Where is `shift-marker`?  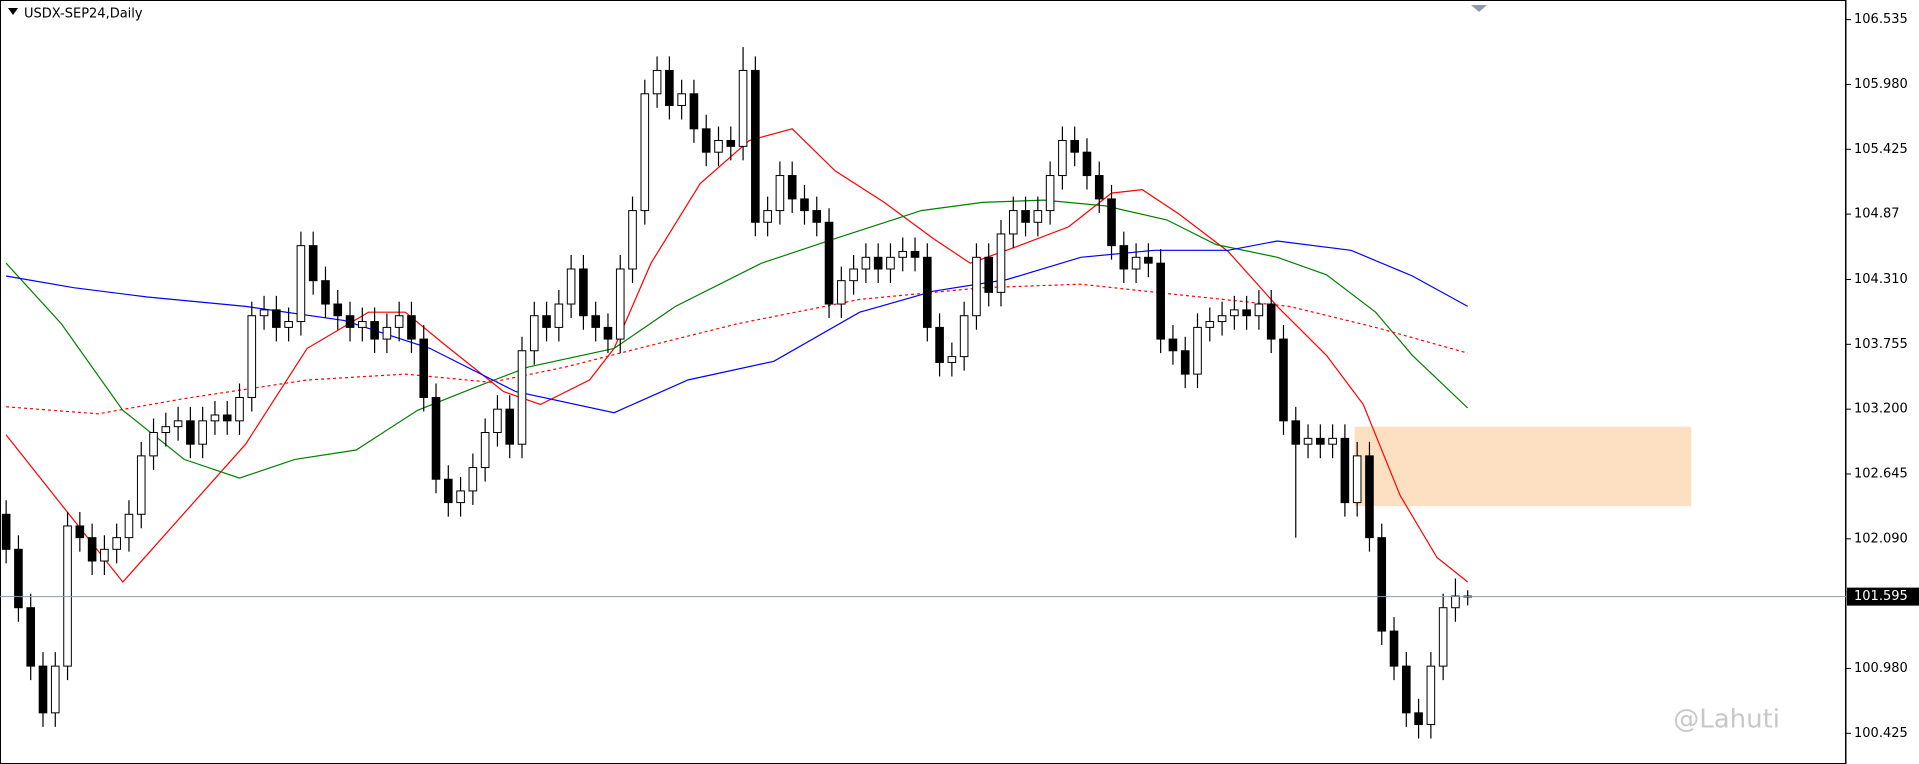
shift-marker is located at coordinates (1479, 8).